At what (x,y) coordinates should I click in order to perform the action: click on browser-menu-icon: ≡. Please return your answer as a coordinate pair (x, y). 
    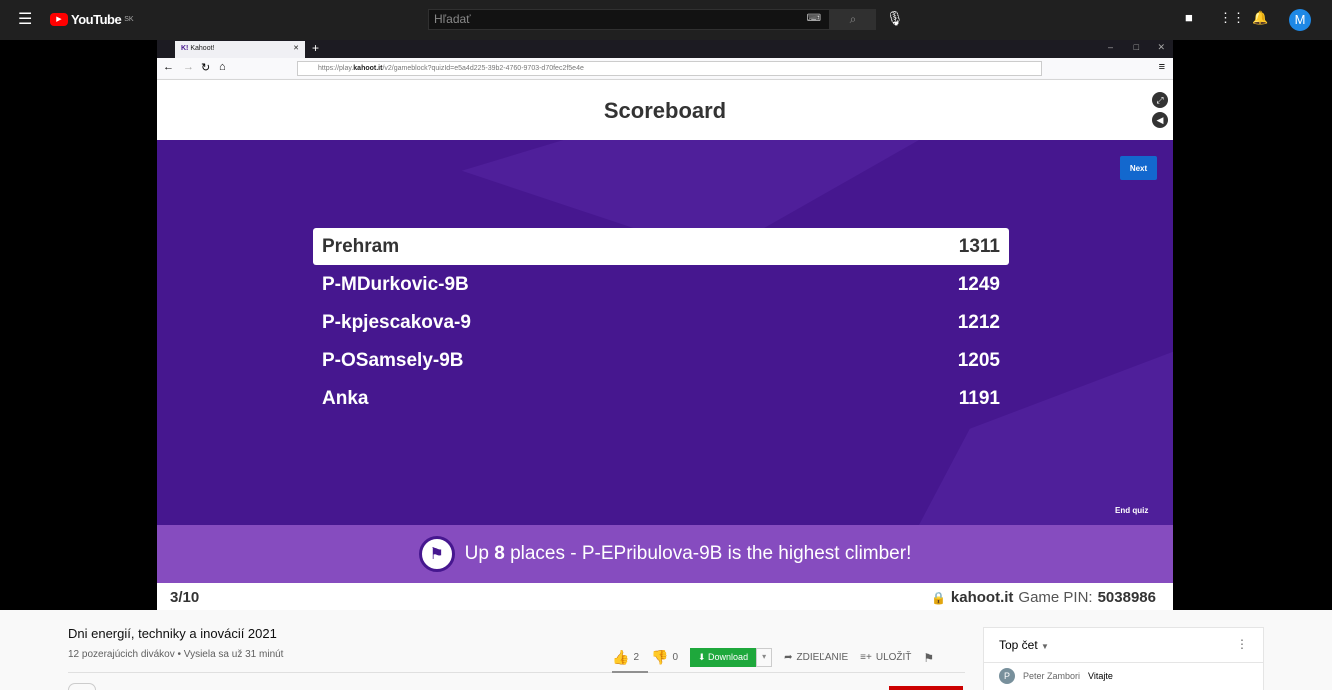
    Looking at the image, I should click on (1161, 67).